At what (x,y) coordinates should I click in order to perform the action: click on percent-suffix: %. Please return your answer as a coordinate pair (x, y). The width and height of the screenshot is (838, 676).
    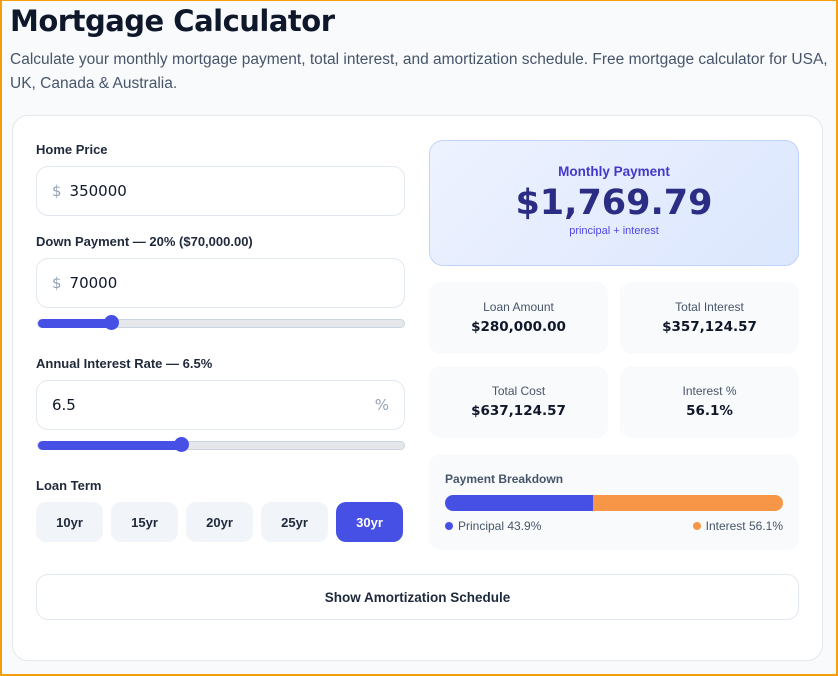
    Looking at the image, I should click on (381, 405).